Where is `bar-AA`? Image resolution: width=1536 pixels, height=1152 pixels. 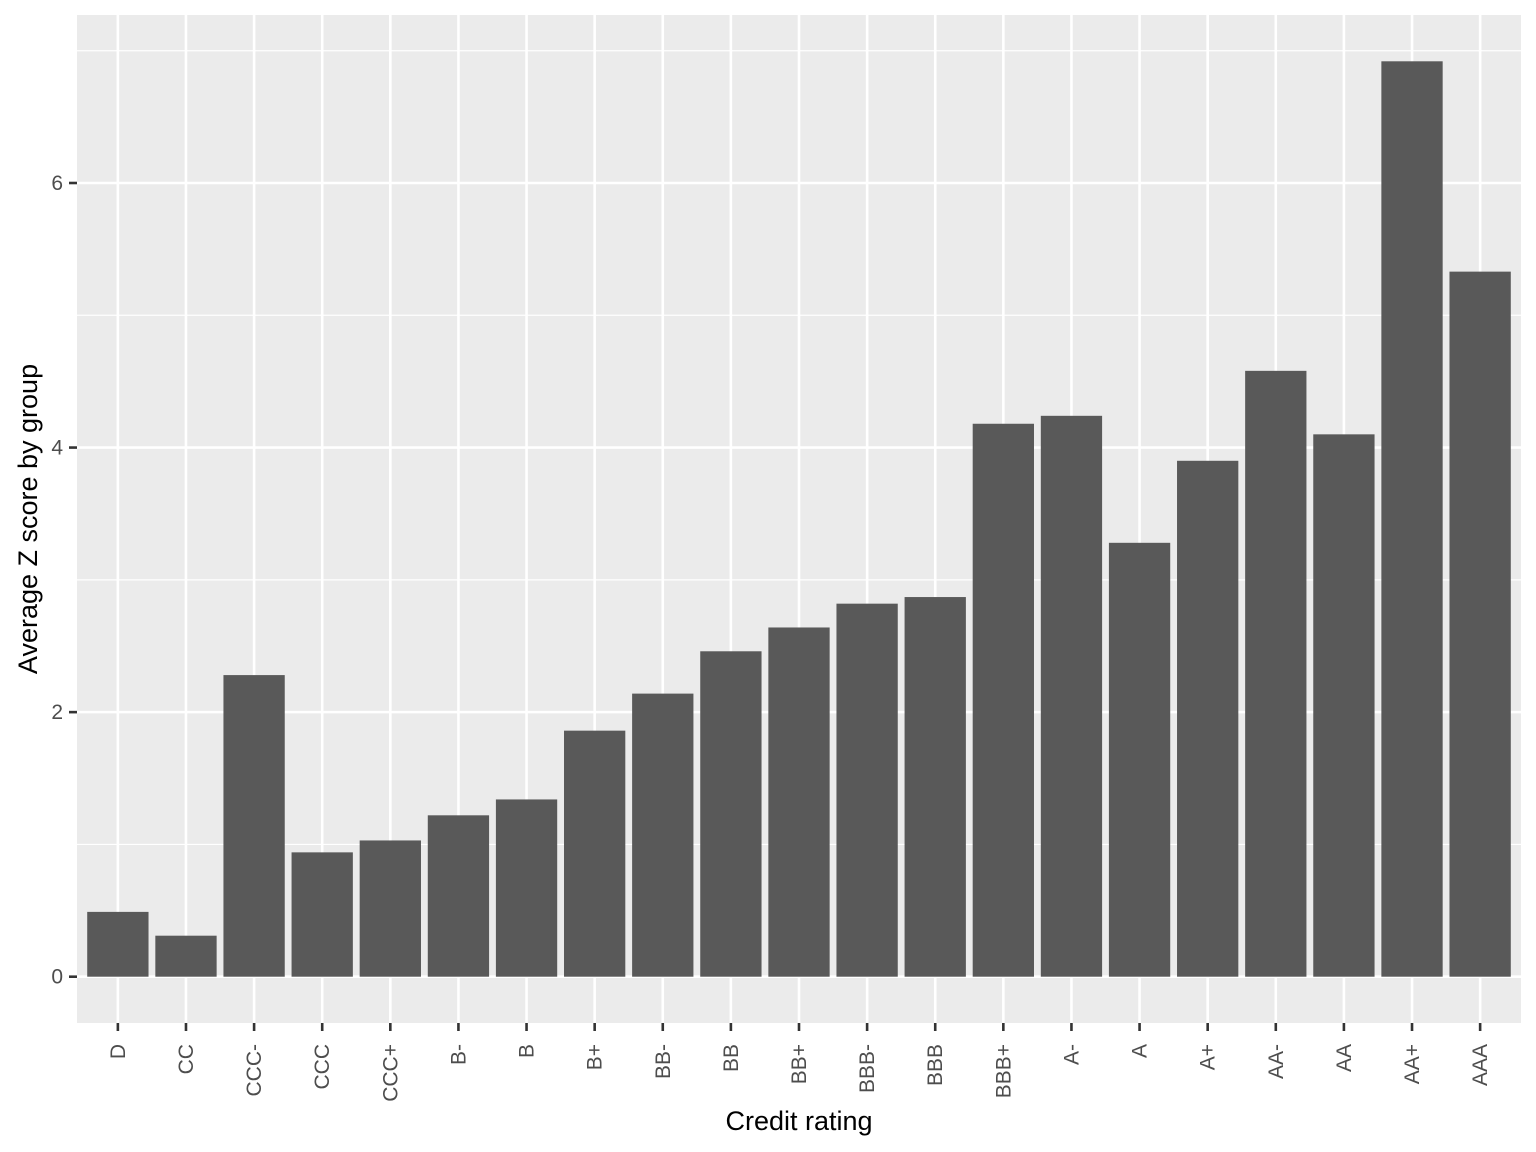
bar-AA is located at coordinates (1344, 705).